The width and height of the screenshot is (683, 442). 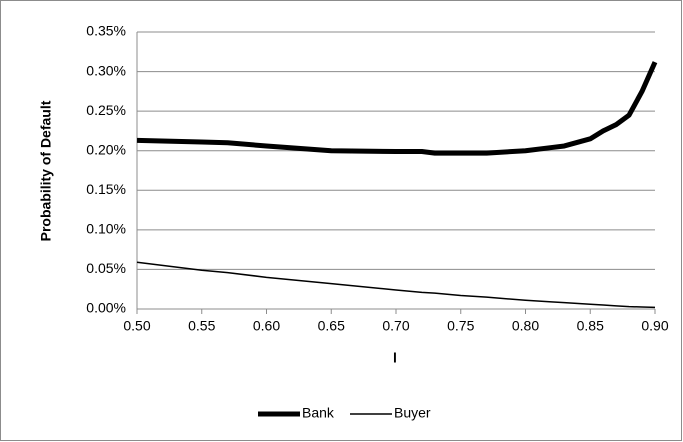 I want to click on x-tick-label: 0.85, so click(x=590, y=326).